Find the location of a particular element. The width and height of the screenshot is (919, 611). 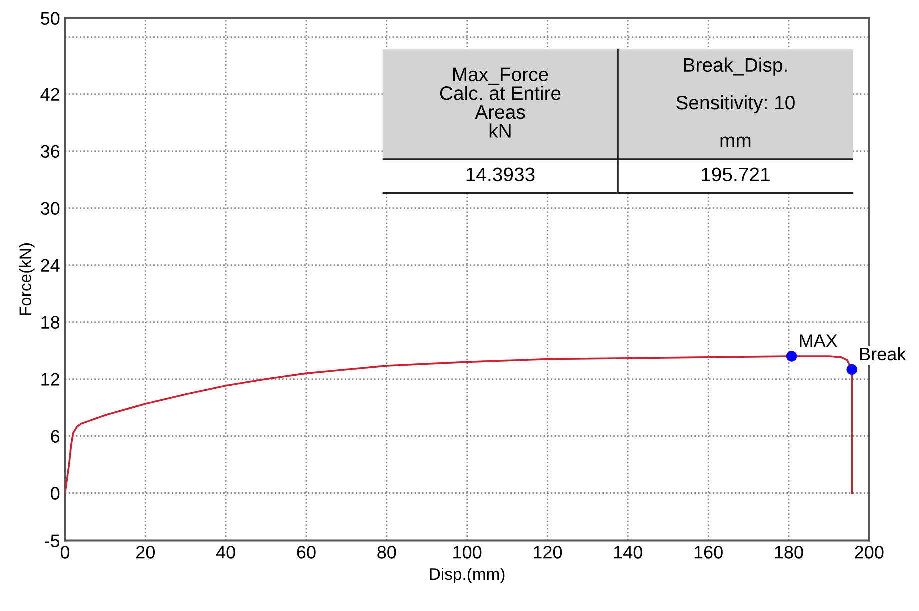

y-tick-label: 30 is located at coordinates (50, 209).